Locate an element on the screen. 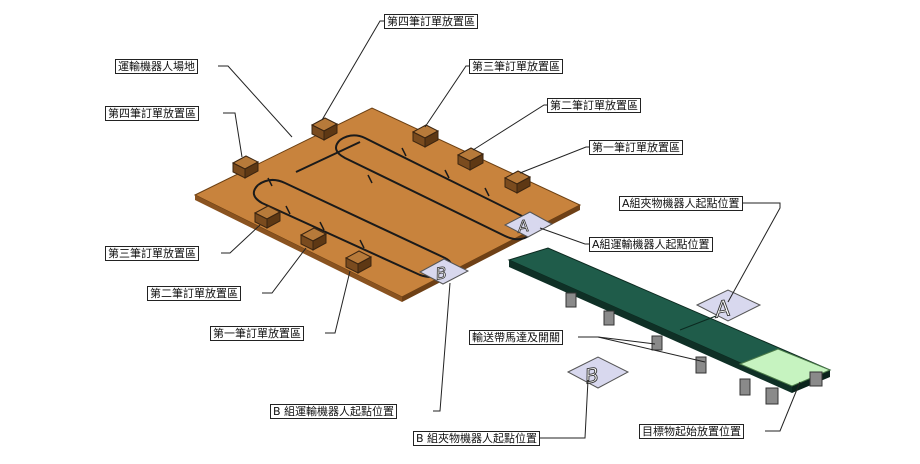 The image size is (920, 464). label-order4-left: 第四筆訂單放置區 is located at coordinates (152, 113).